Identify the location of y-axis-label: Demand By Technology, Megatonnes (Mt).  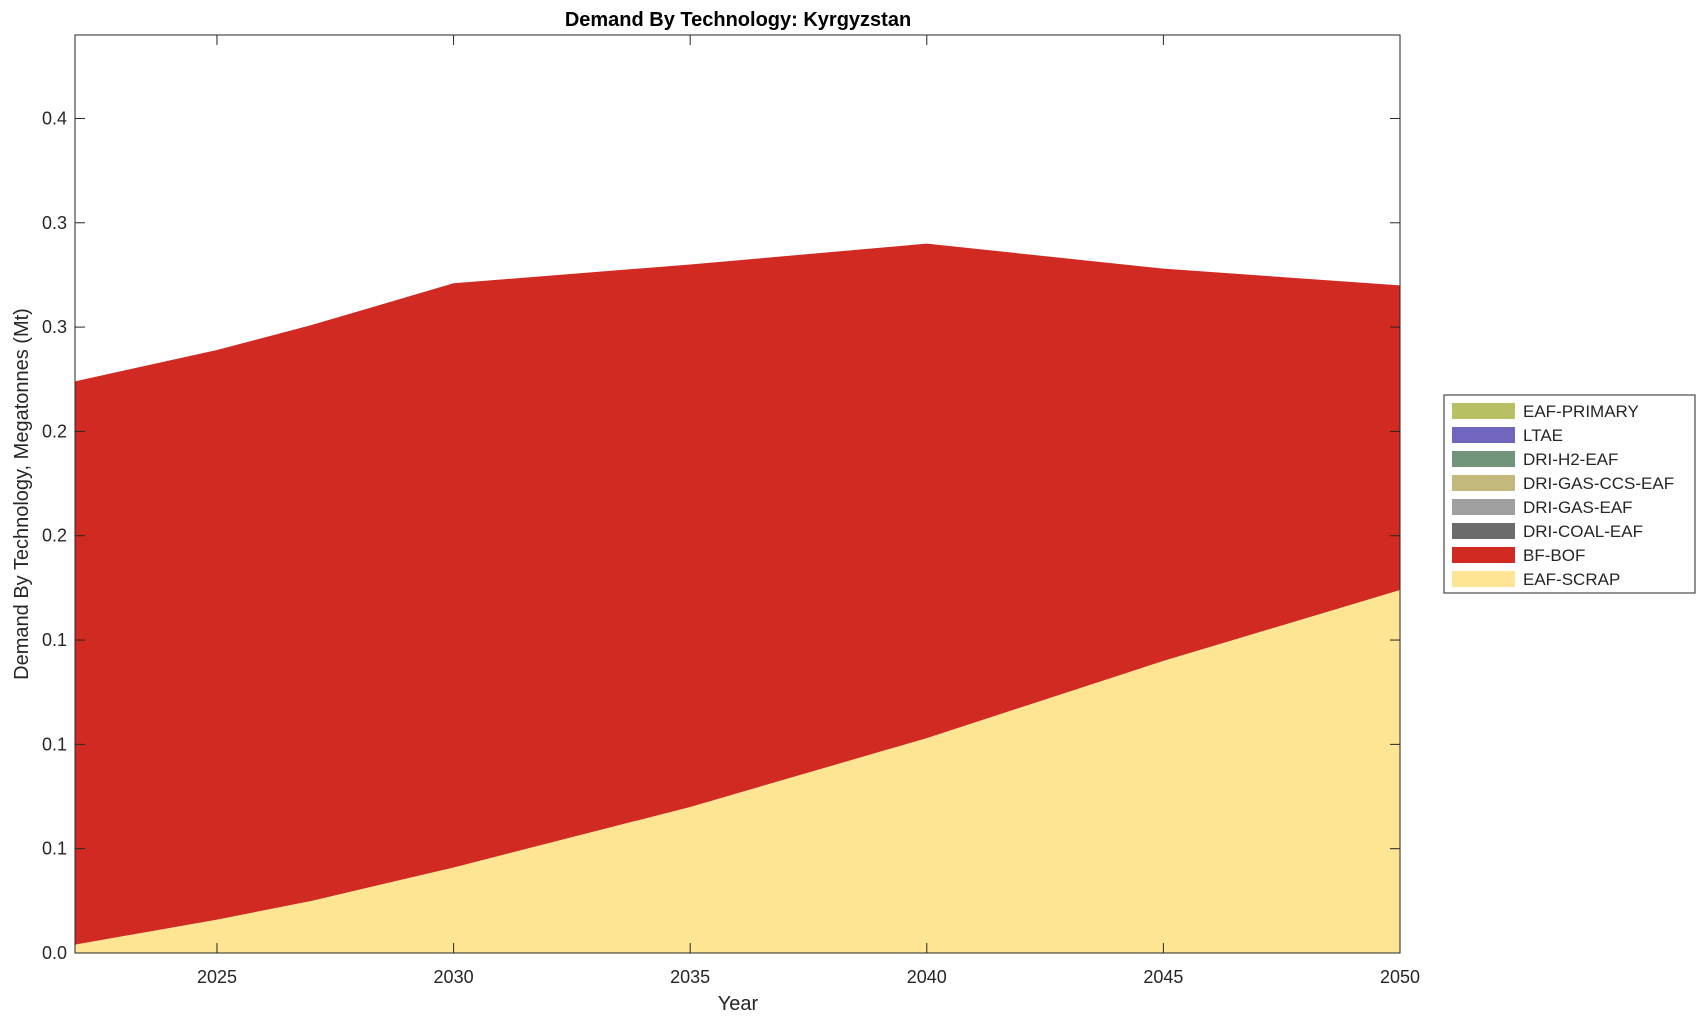
(22, 494).